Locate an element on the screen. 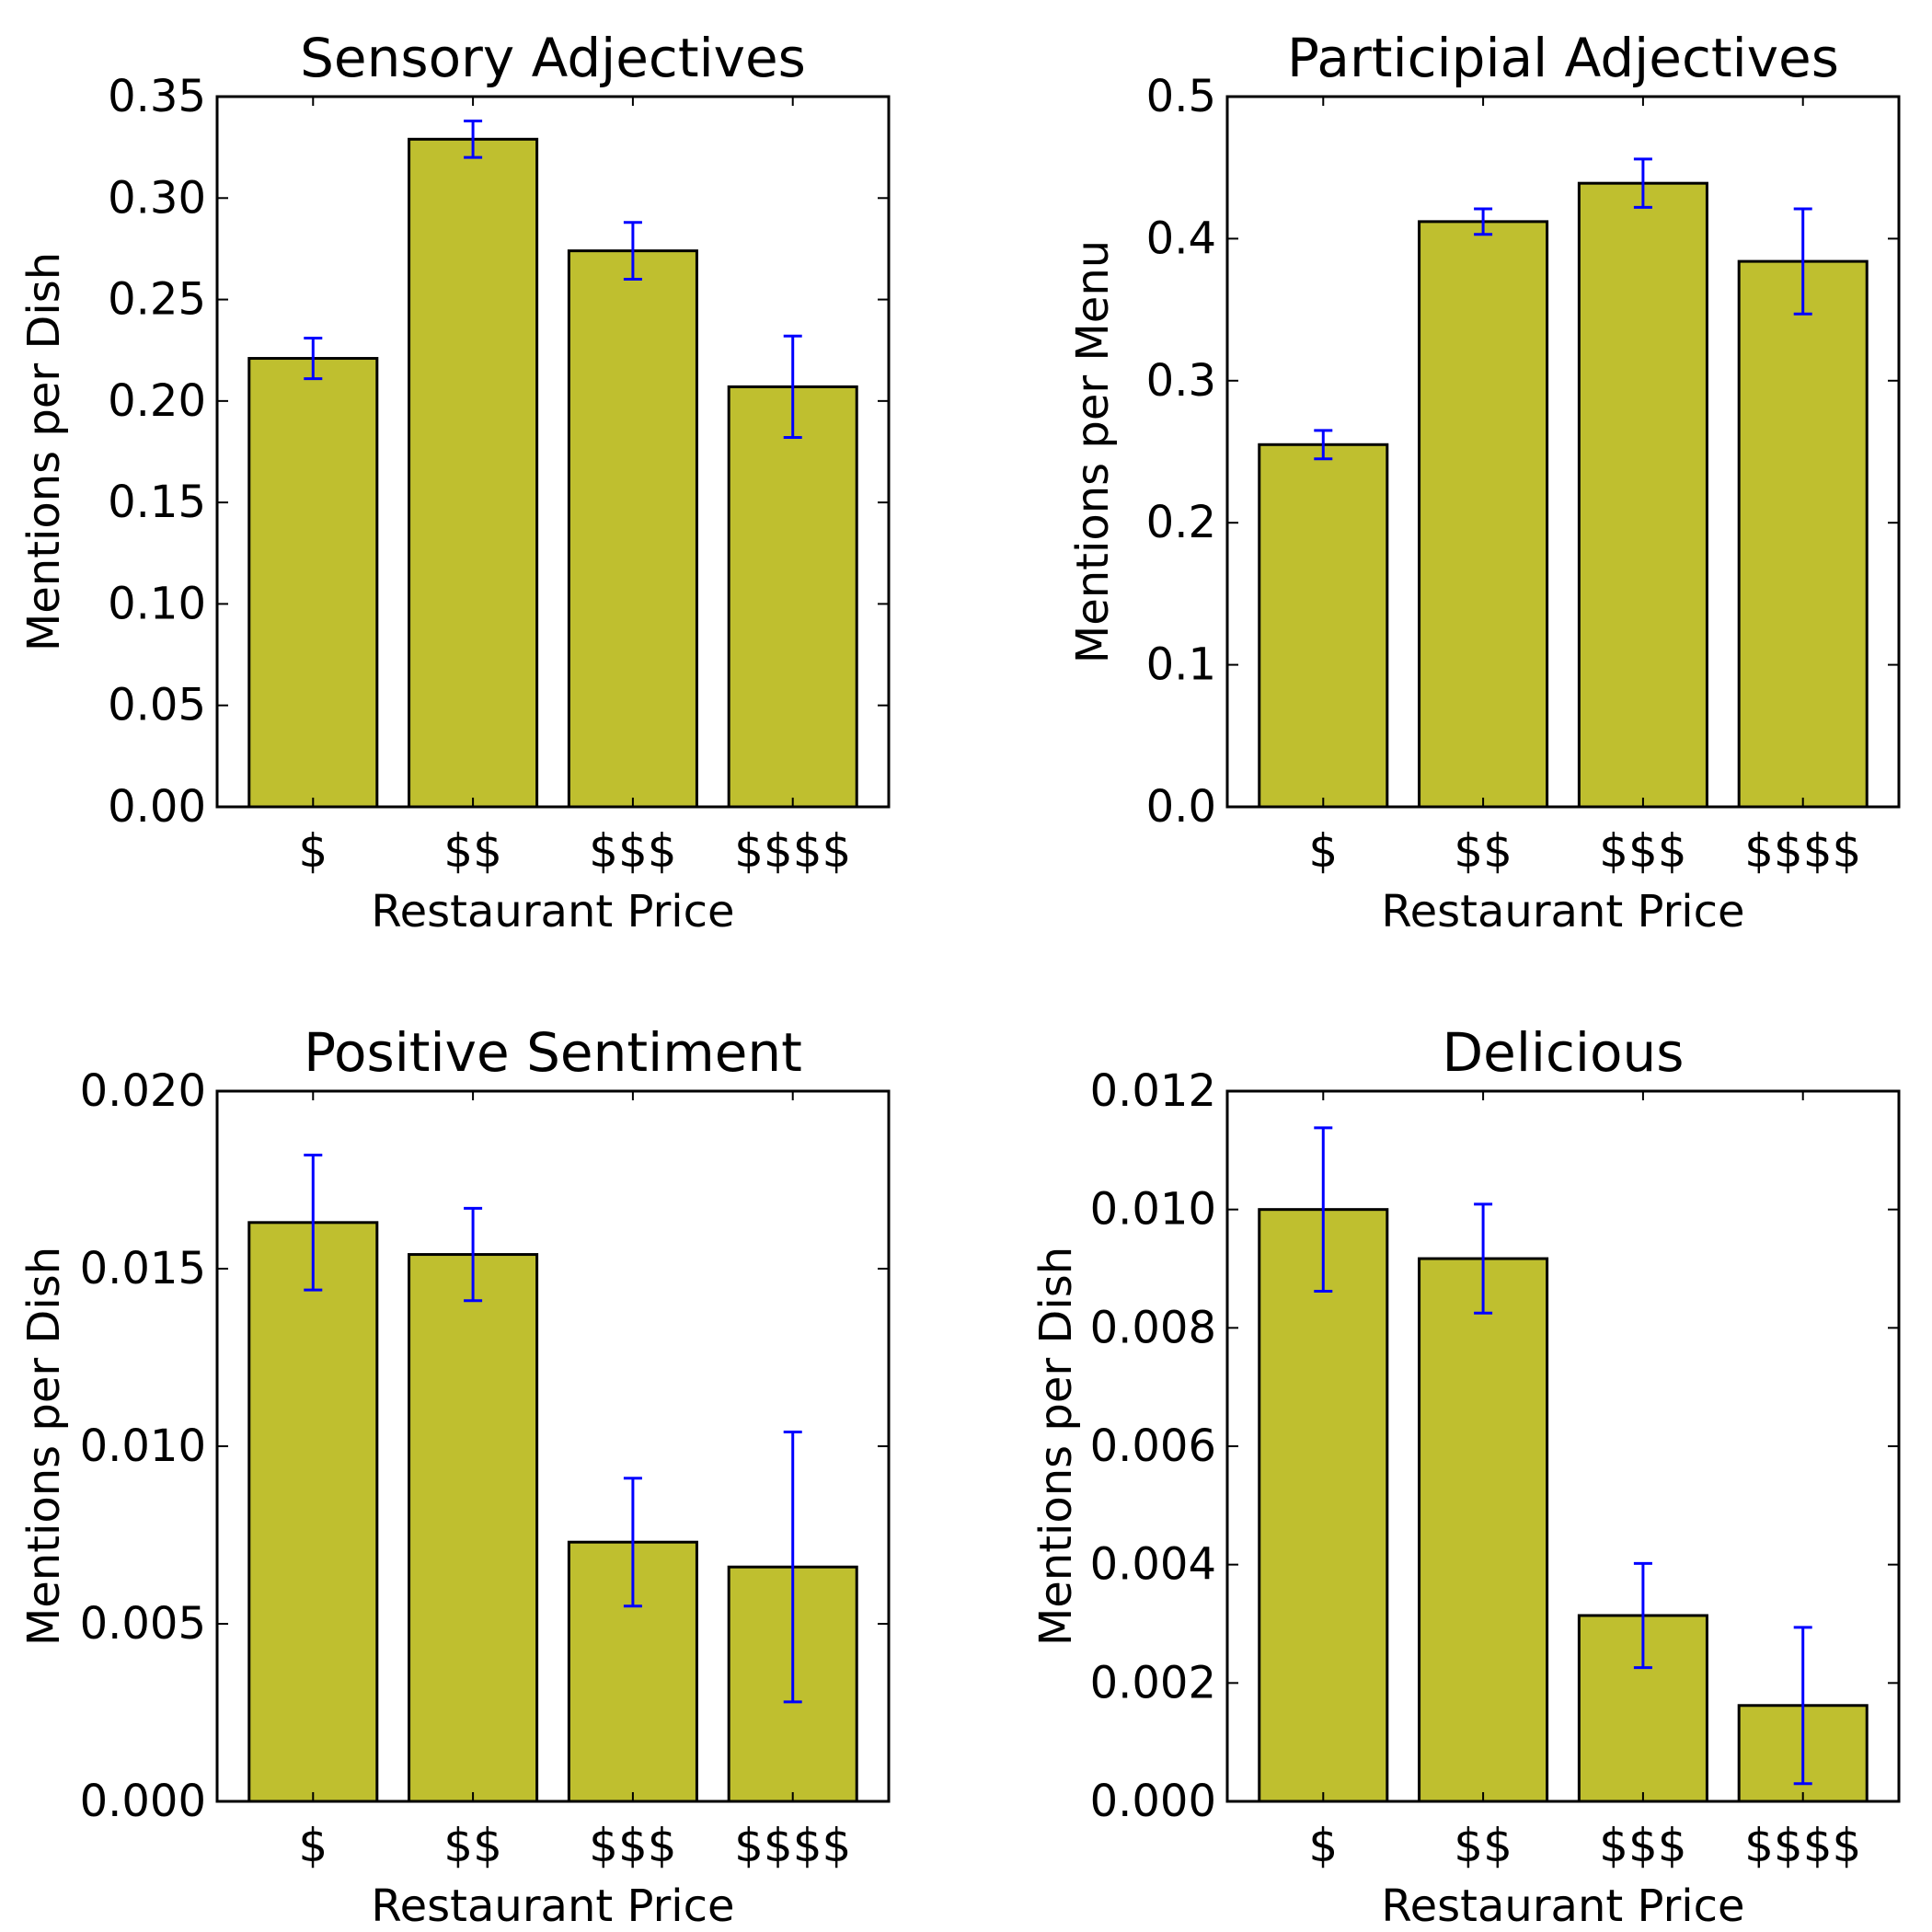  y-tick-label: 0.015 is located at coordinates (143, 1268).